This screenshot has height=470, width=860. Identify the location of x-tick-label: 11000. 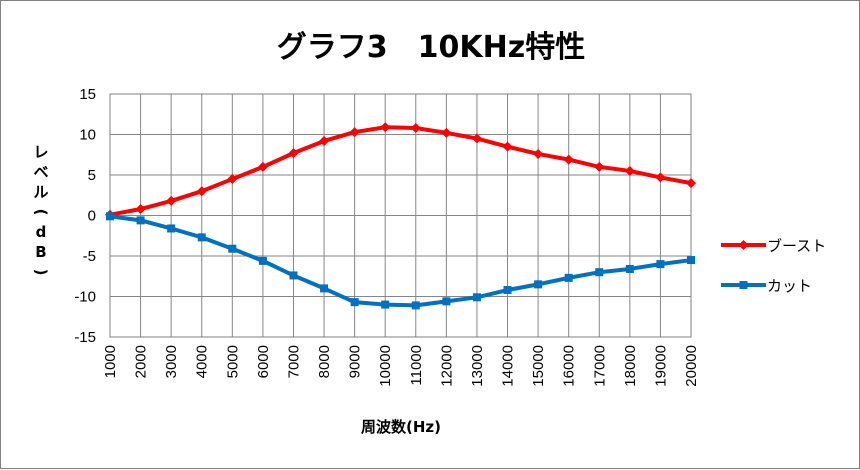
(416, 365).